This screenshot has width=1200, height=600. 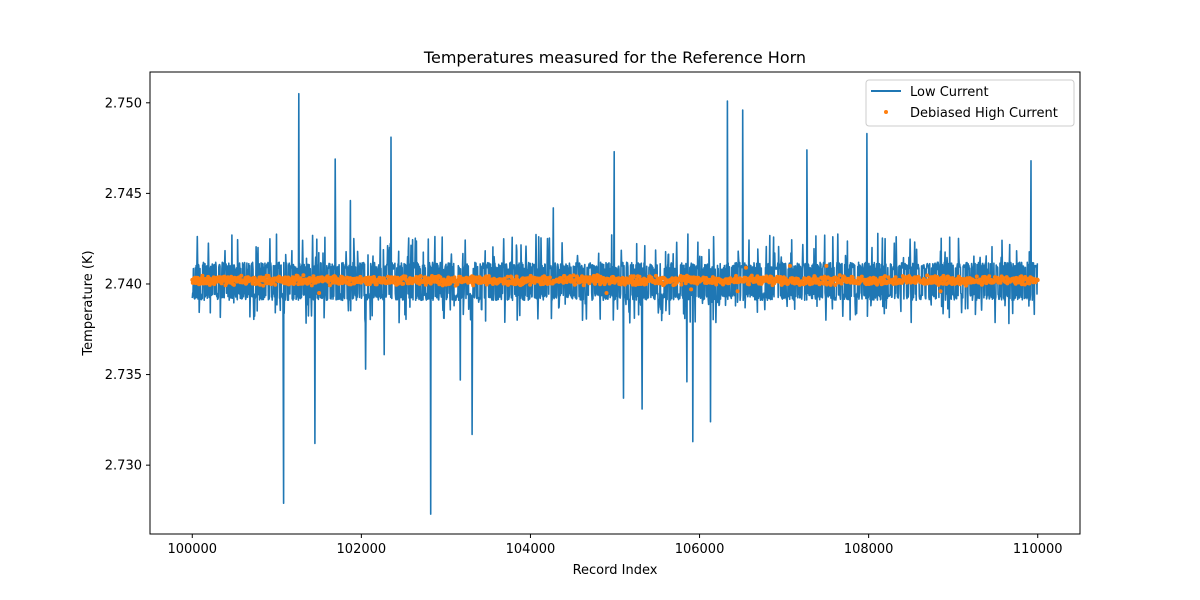 What do you see at coordinates (869, 549) in the screenshot?
I see `x-tick-label: 108000` at bounding box center [869, 549].